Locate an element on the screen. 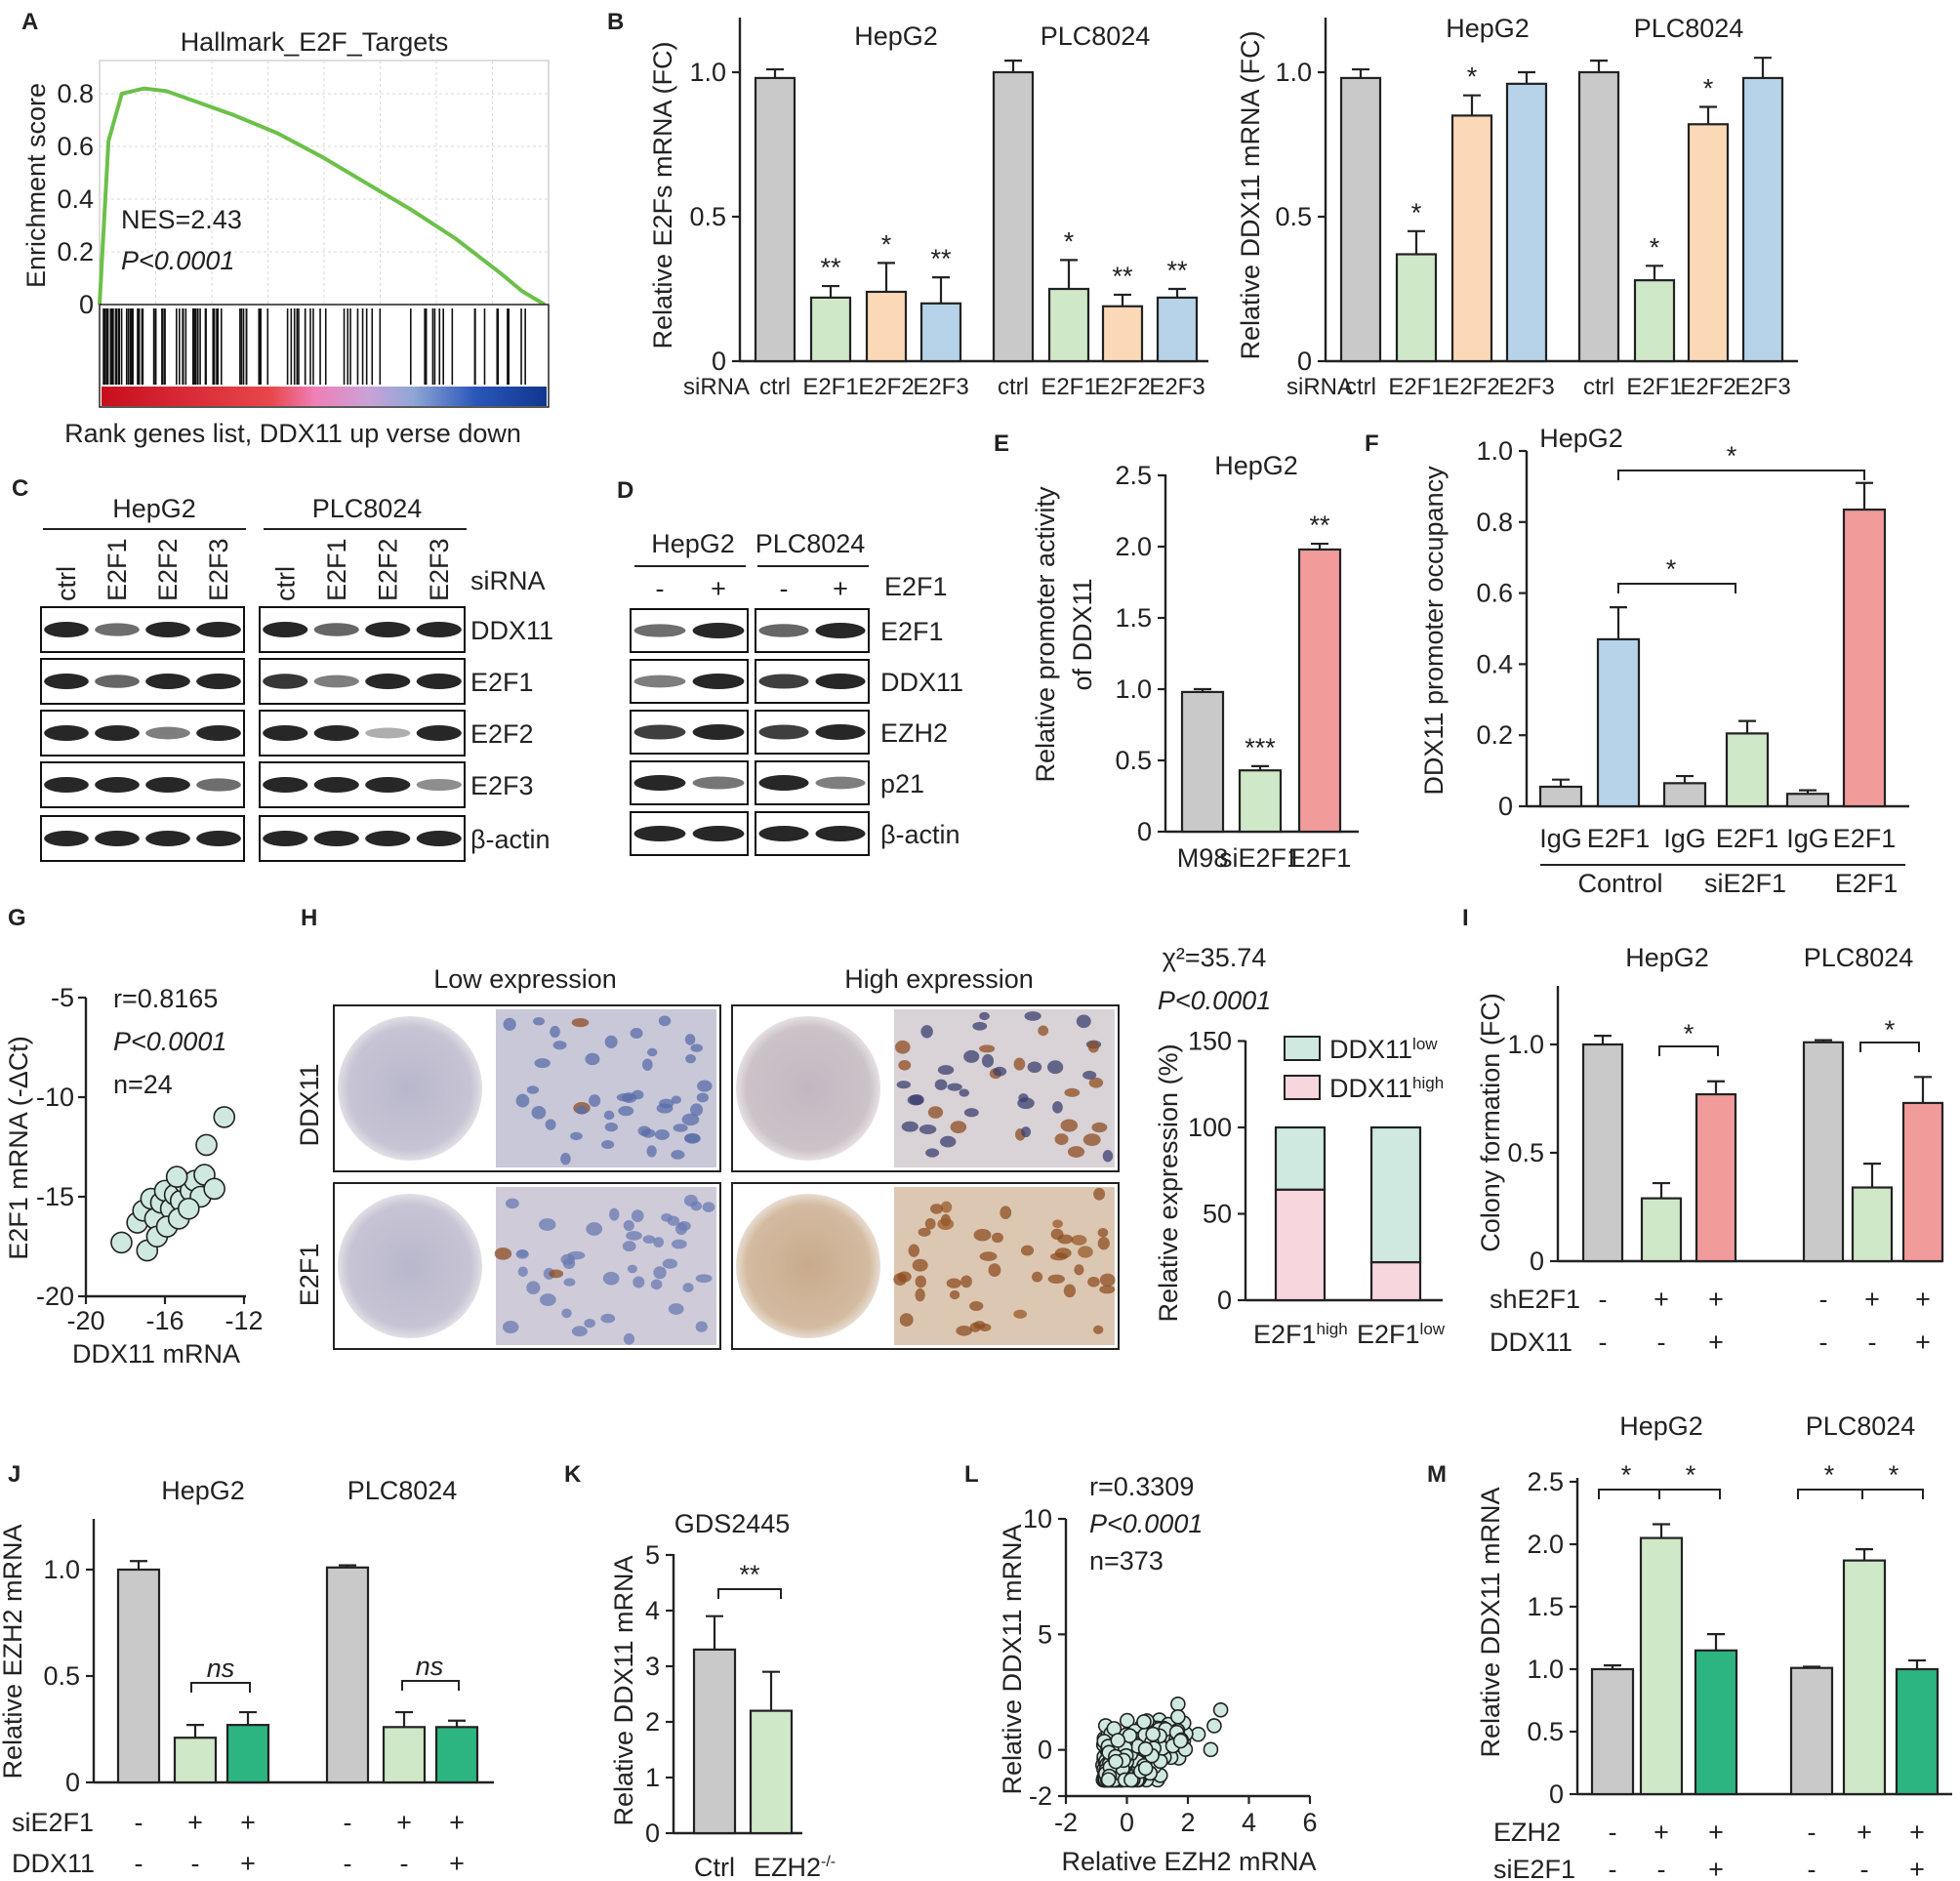 This screenshot has width=1960, height=1881. k-x-label-ezh2-main: EZH2 is located at coordinates (788, 1867).